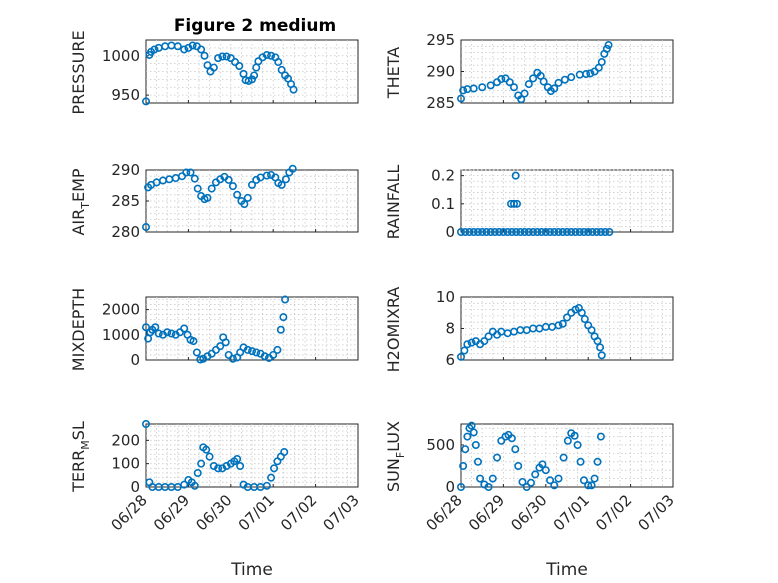 This screenshot has width=778, height=583. I want to click on y-axis-label: PRESSURE, so click(78, 72).